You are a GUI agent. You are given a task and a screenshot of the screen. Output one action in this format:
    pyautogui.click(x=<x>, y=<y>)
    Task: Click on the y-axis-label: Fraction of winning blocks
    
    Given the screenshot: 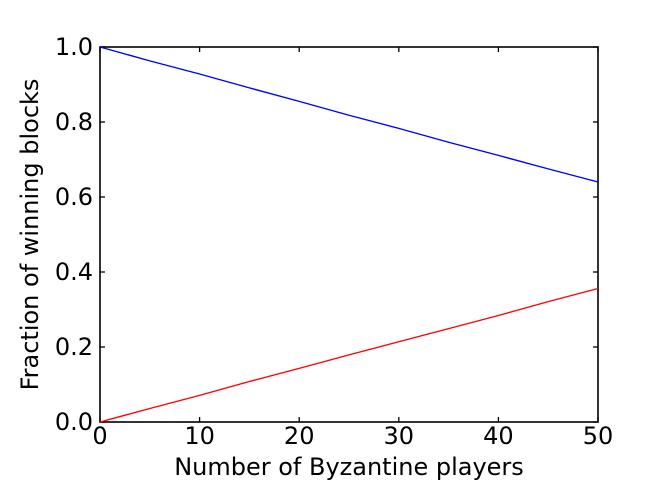 What is the action you would take?
    pyautogui.click(x=30, y=235)
    